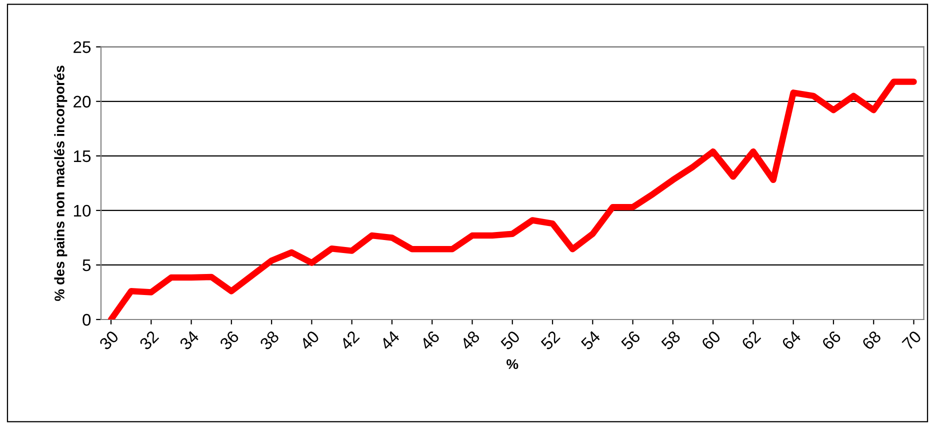 This screenshot has width=935, height=426. What do you see at coordinates (82, 102) in the screenshot?
I see `y-tick-label: 20` at bounding box center [82, 102].